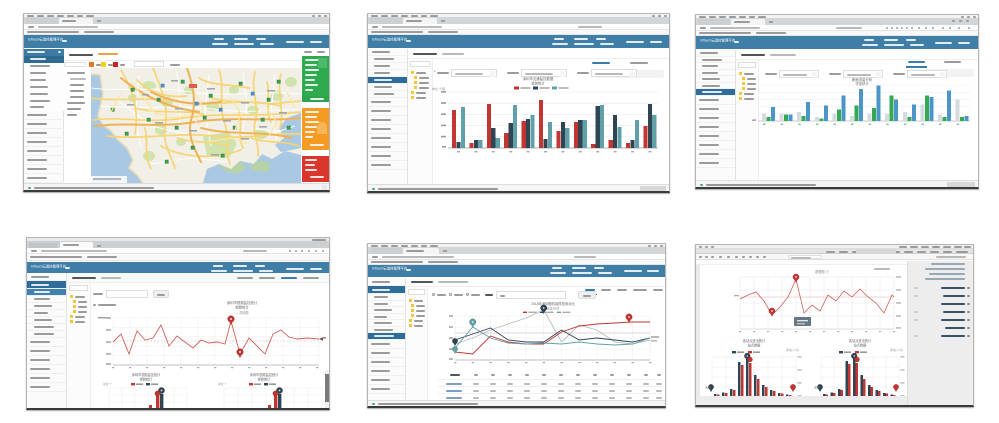 This screenshot has height=423, width=999. I want to click on svg-text: 深圳市交通监控数据, so click(538, 78).